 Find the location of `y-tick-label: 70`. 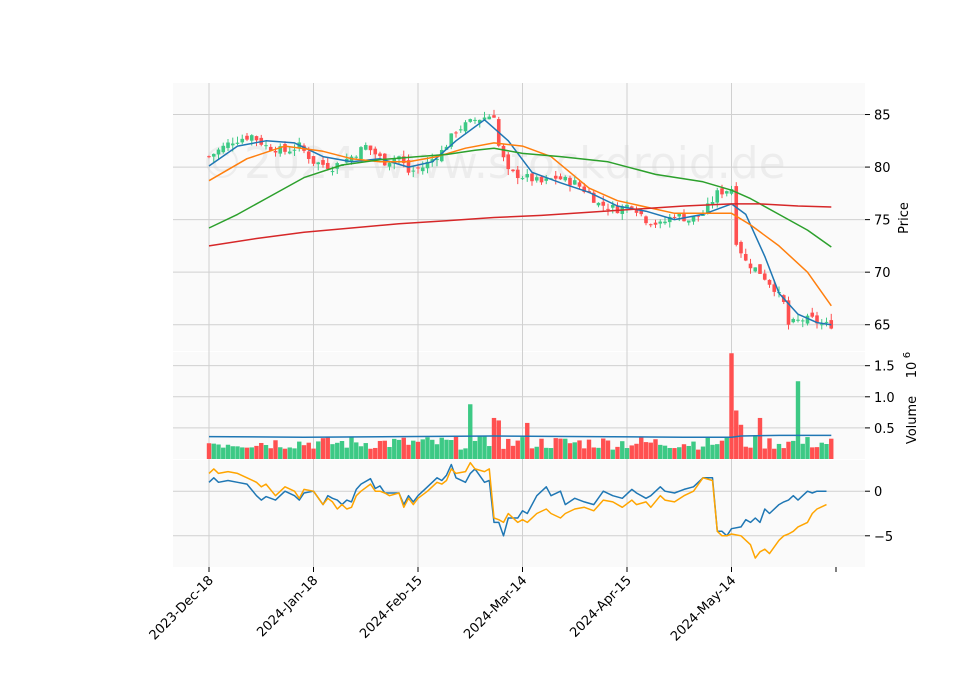

y-tick-label: 70 is located at coordinates (882, 273).